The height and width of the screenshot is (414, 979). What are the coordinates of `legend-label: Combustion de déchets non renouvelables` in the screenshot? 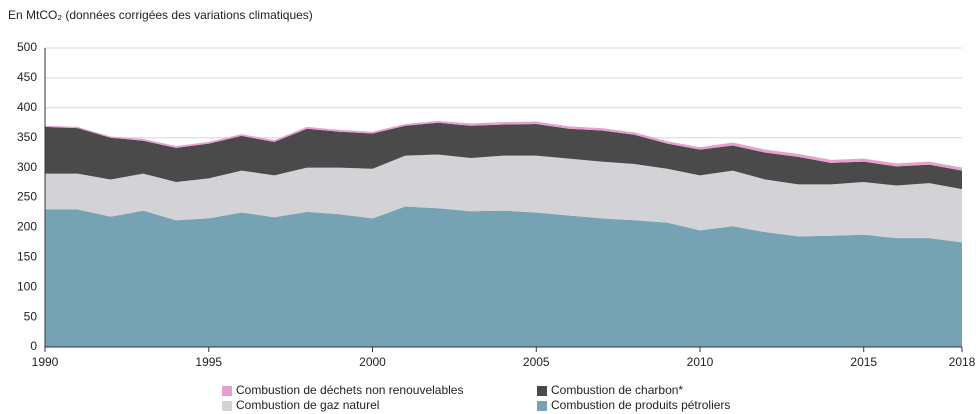 It's located at (349, 390).